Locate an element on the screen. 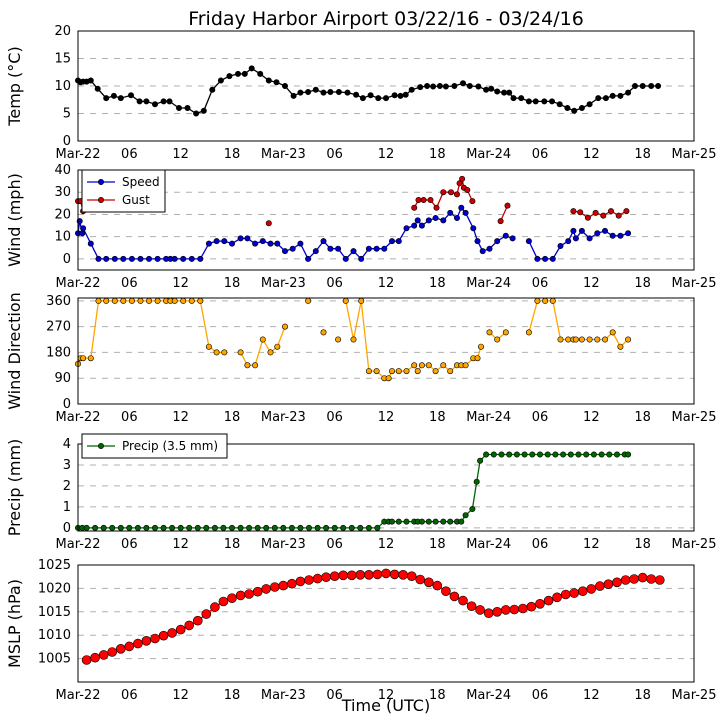 This screenshot has height=725, width=726. y-tick-label: 1025 is located at coordinates (54, 565).